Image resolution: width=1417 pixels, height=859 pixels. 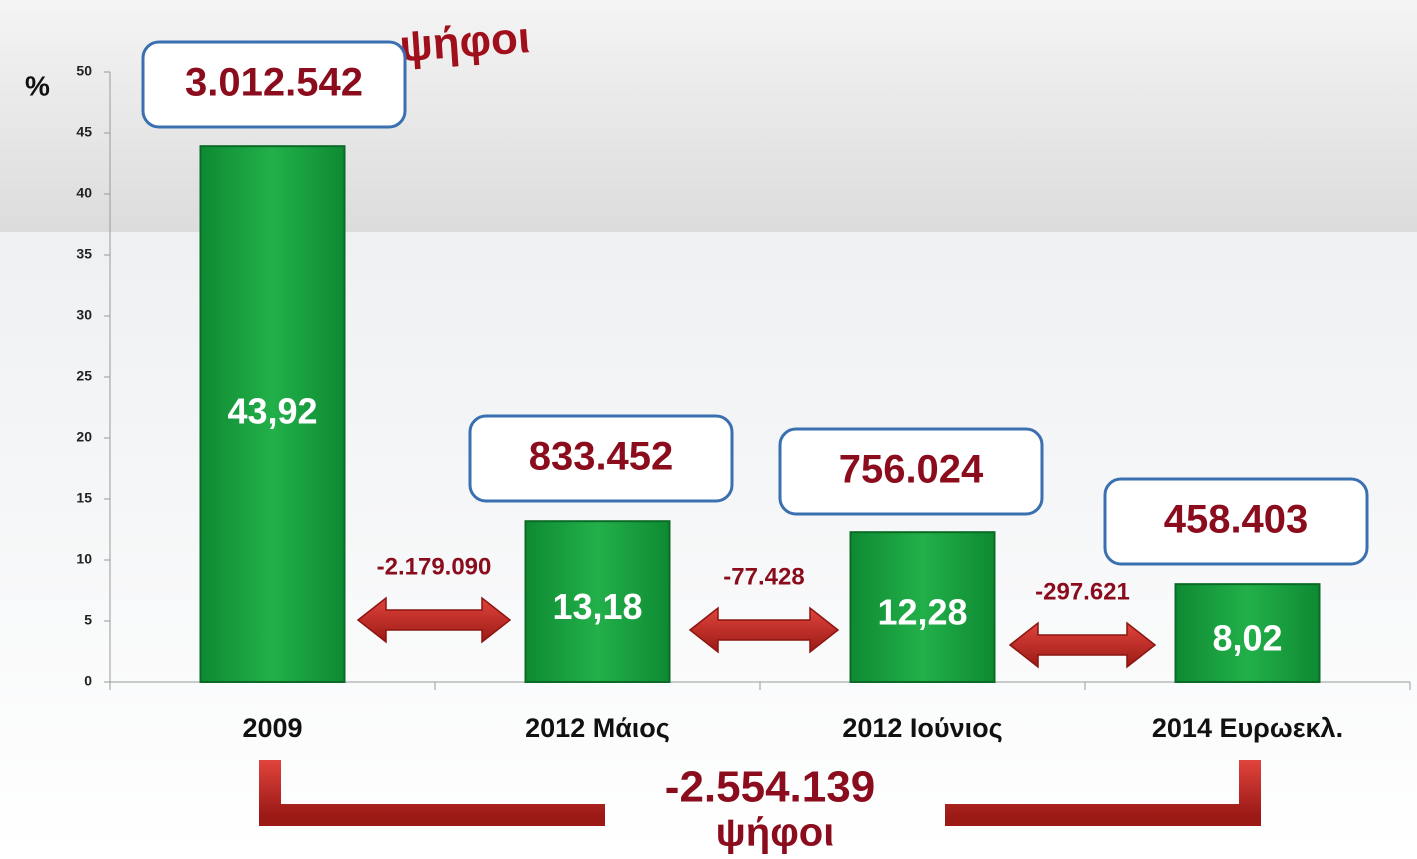 I want to click on votes-label: 458.403, so click(x=1236, y=520).